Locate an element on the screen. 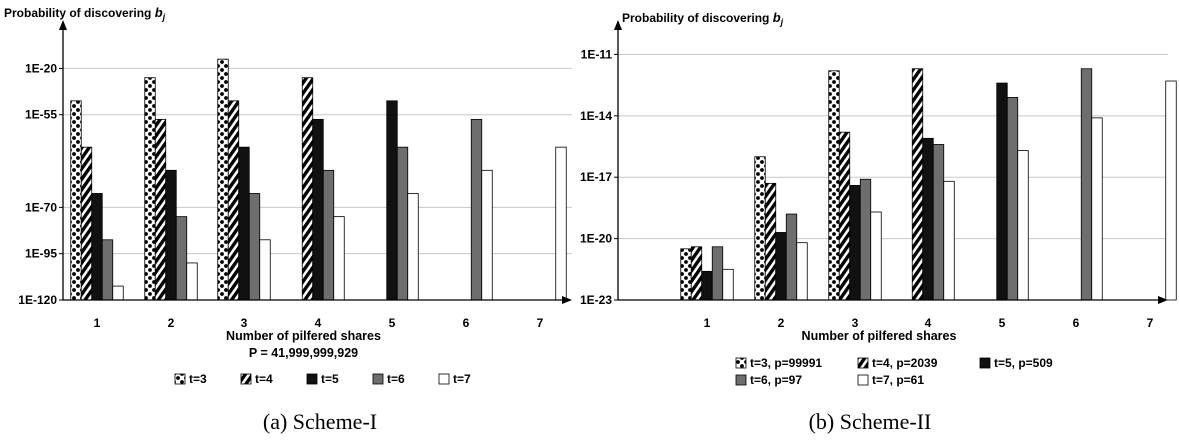 Image resolution: width=1179 pixels, height=441 pixels. legend-label: t=3 is located at coordinates (198, 379).